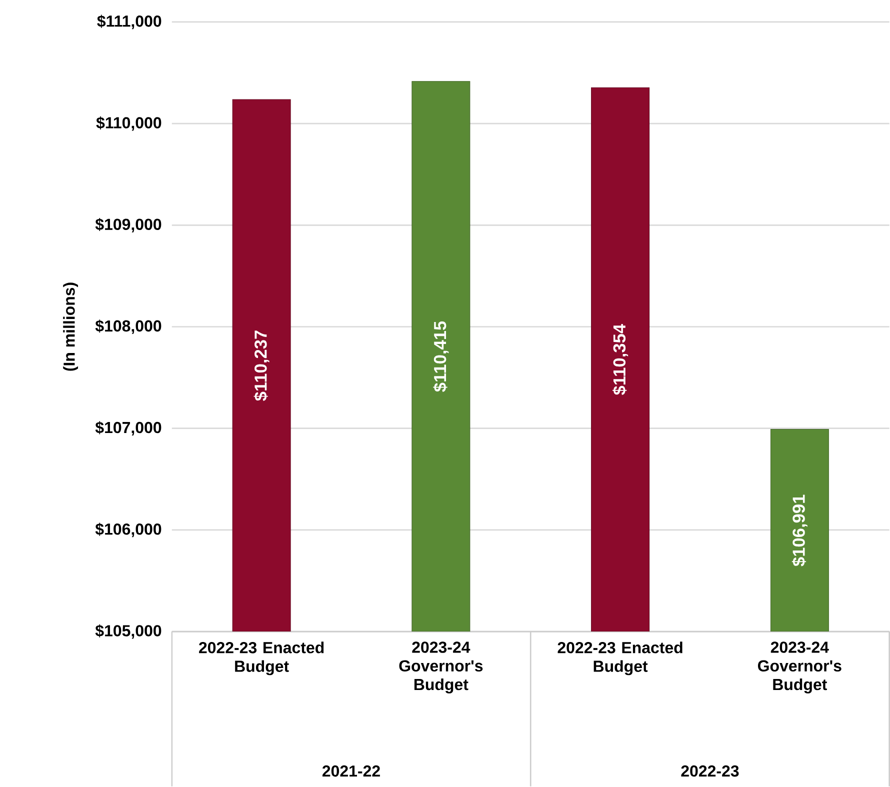  What do you see at coordinates (129, 123) in the screenshot?
I see `y-tick-label: $110,000` at bounding box center [129, 123].